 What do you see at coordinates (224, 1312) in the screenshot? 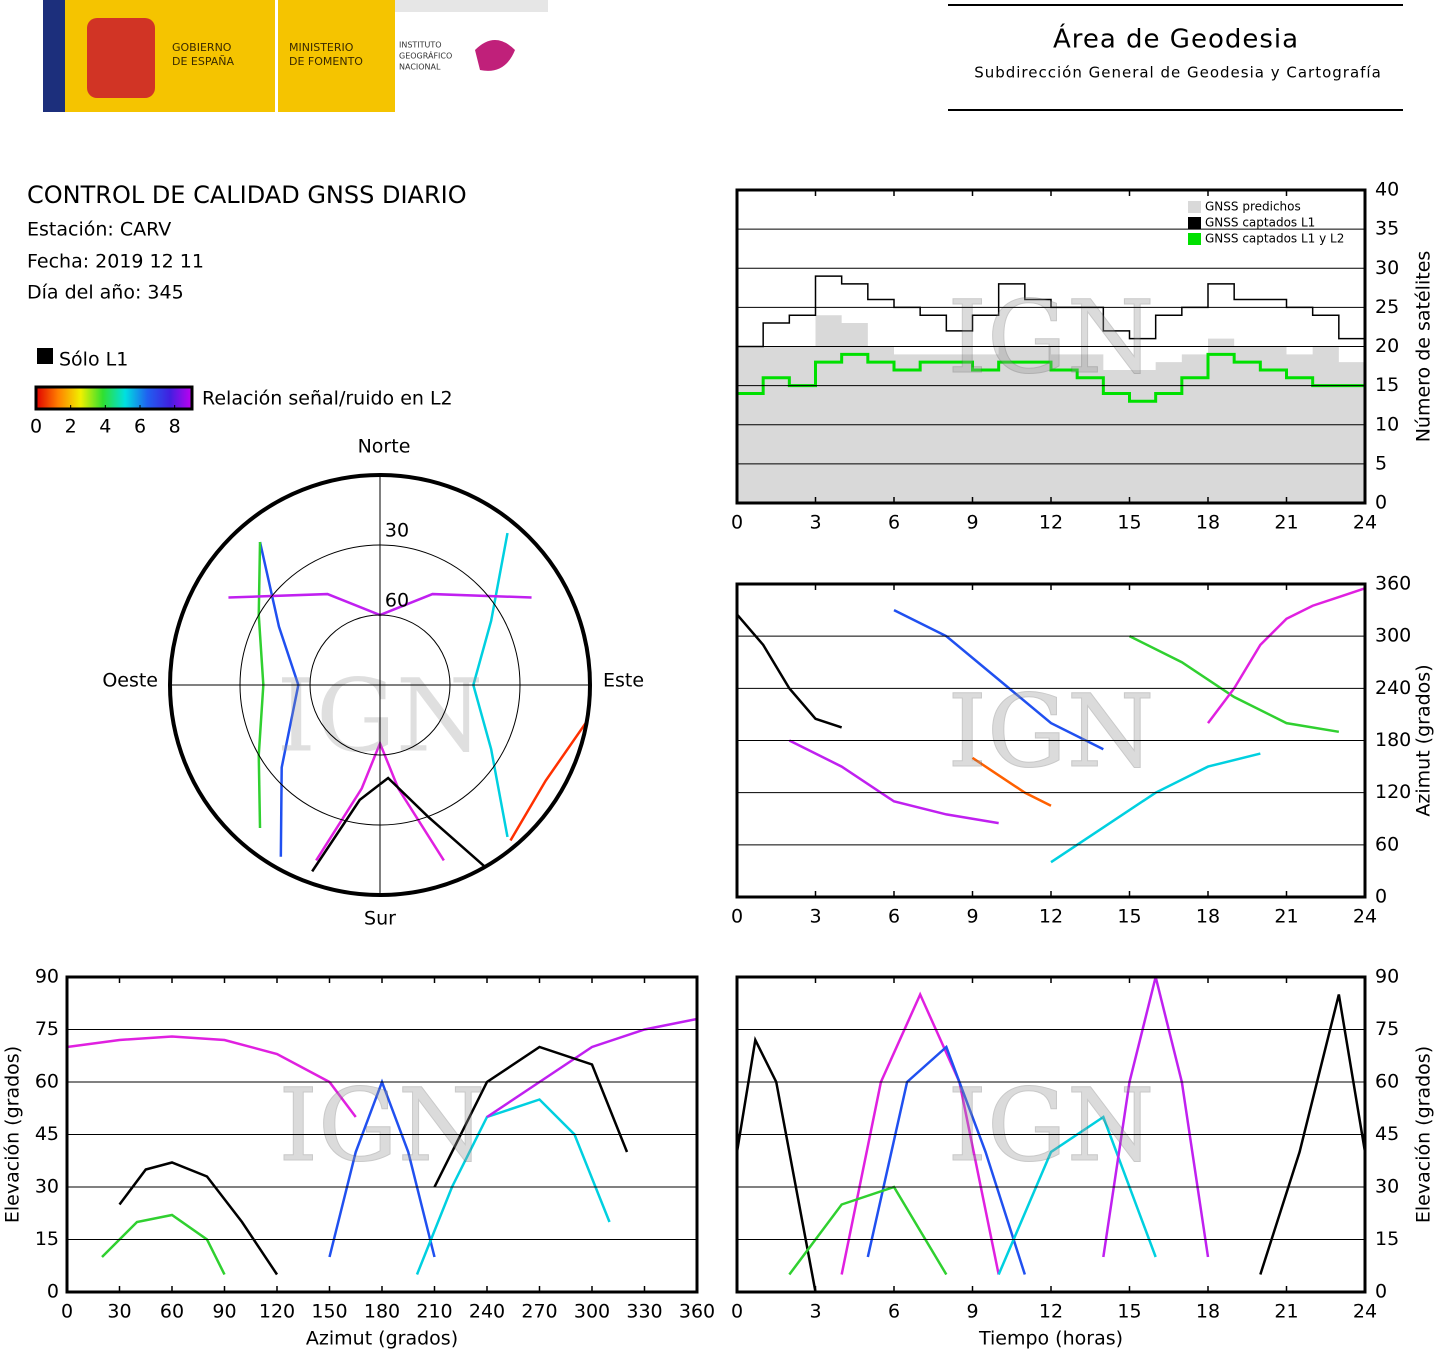
I see `x-tick-label: 90` at bounding box center [224, 1312].